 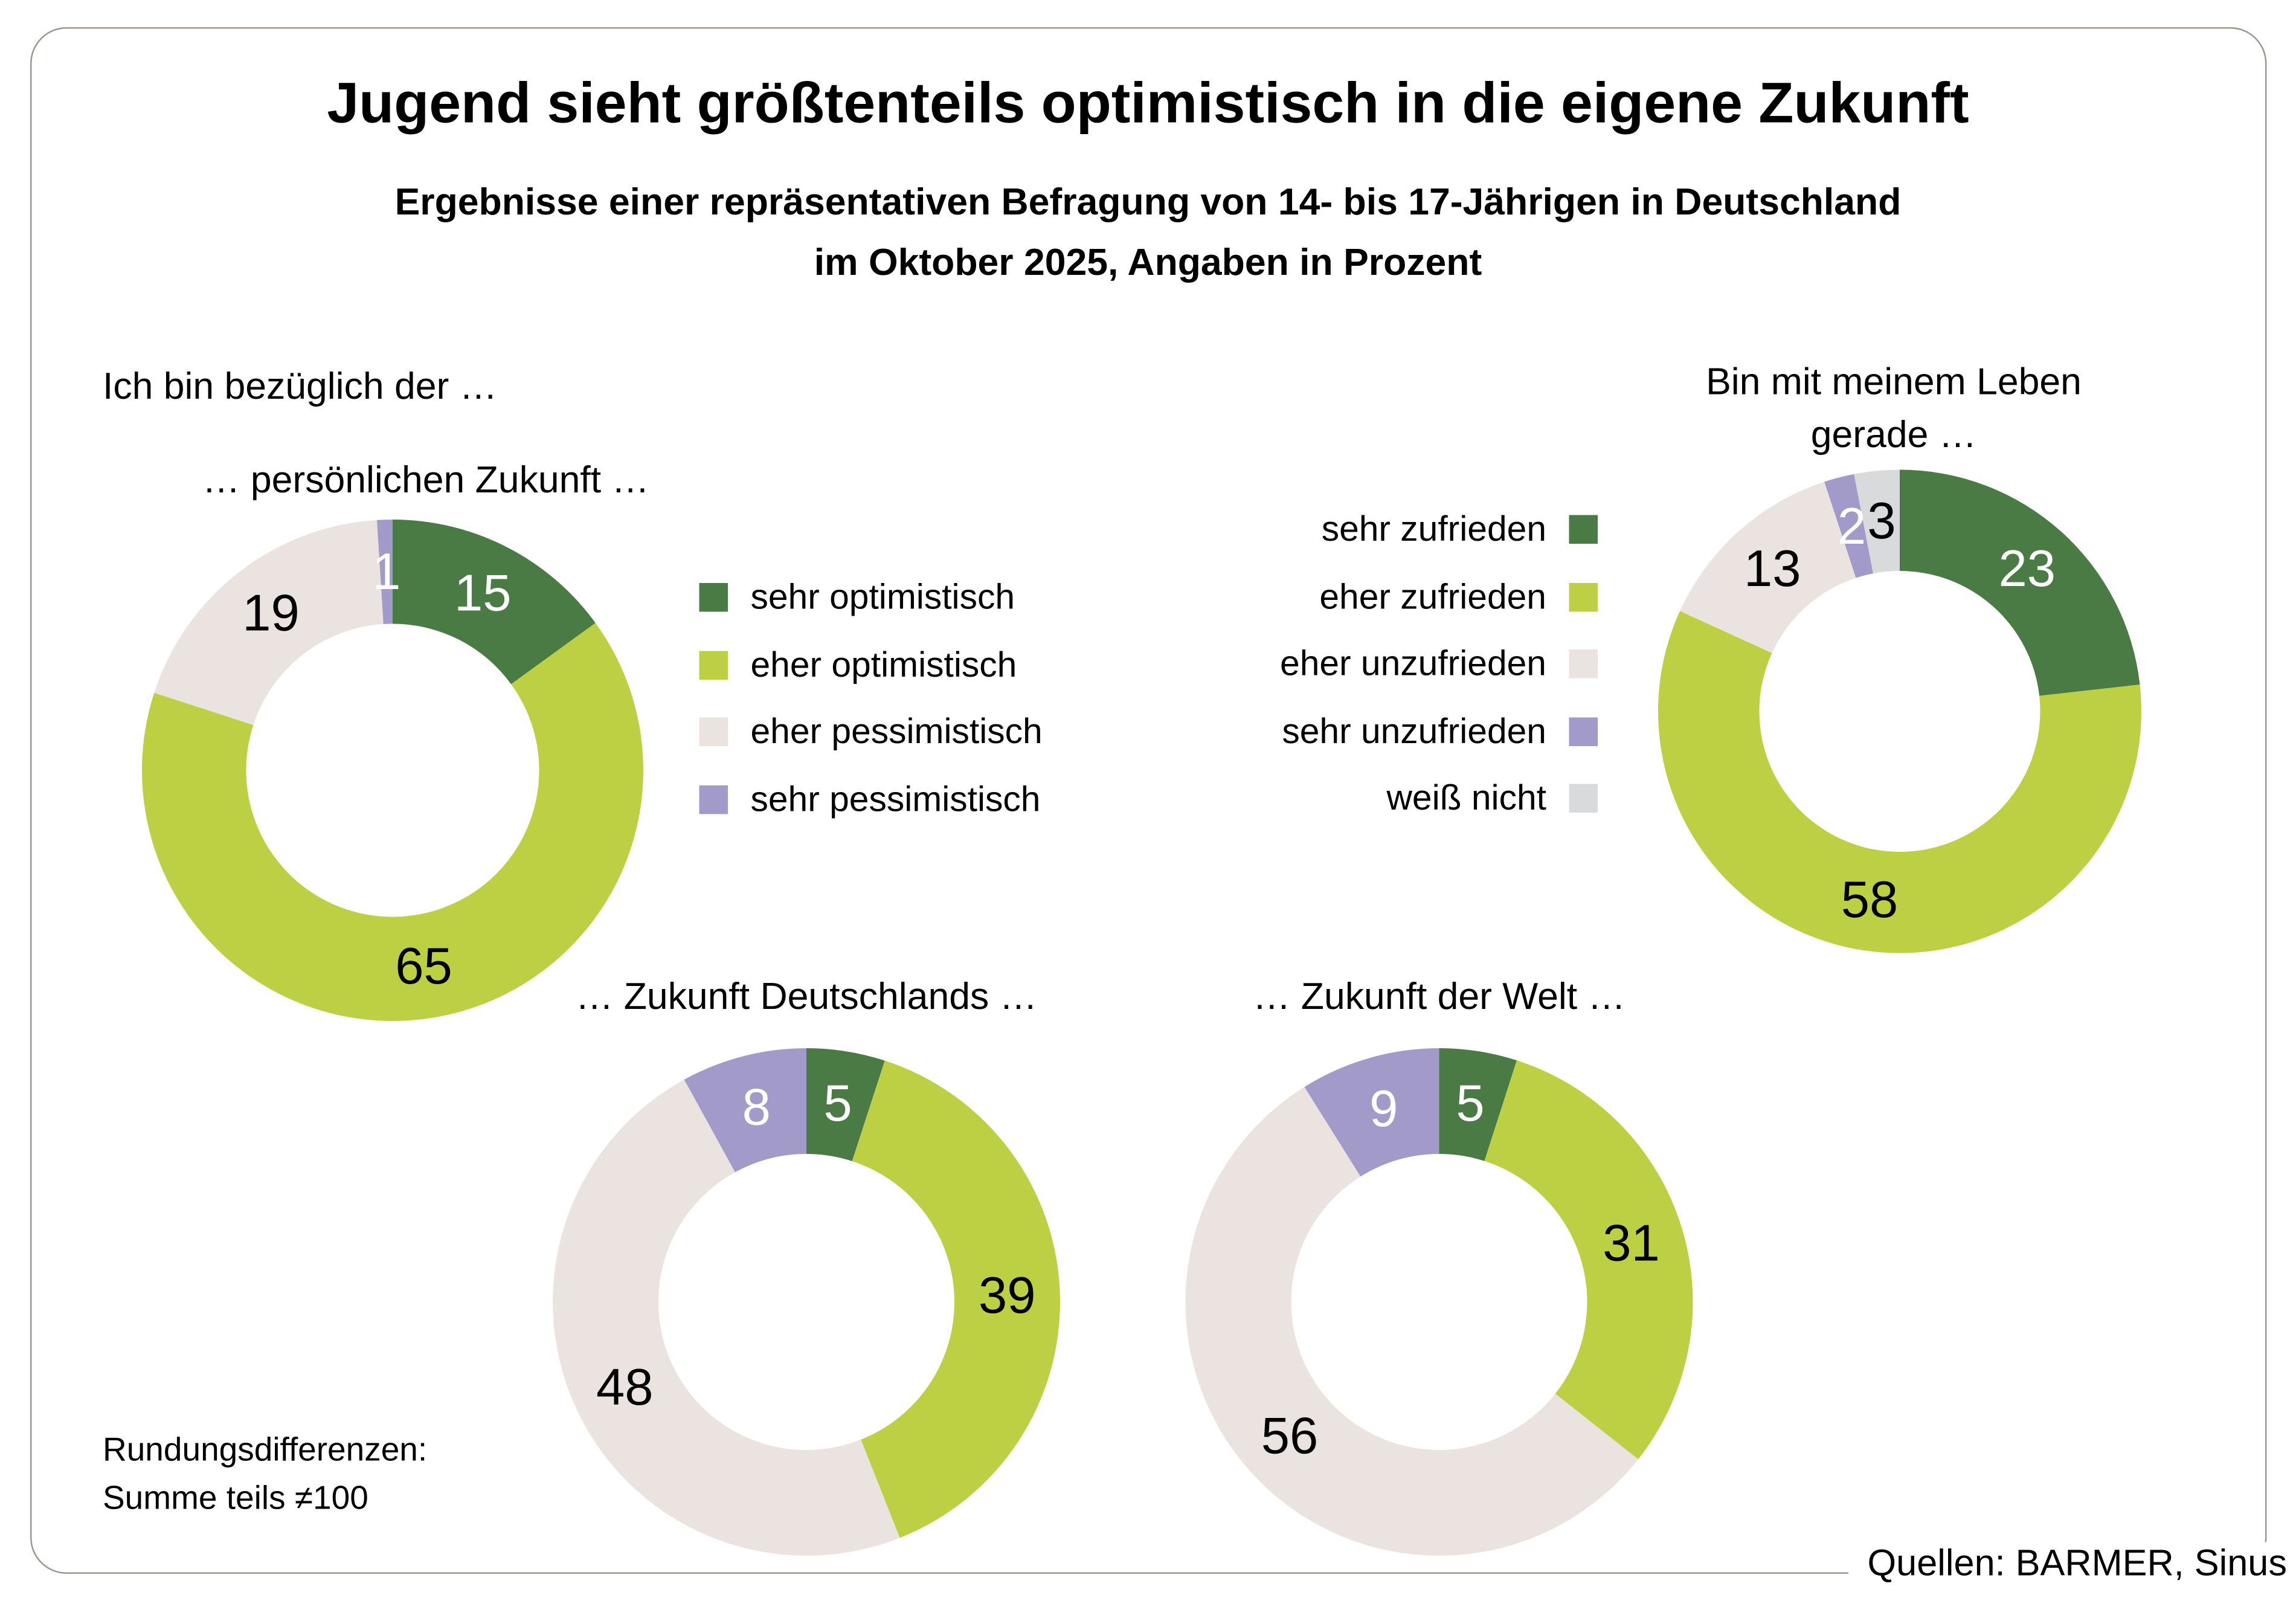 I want to click on border-break-patch, so click(x=2071, y=1571).